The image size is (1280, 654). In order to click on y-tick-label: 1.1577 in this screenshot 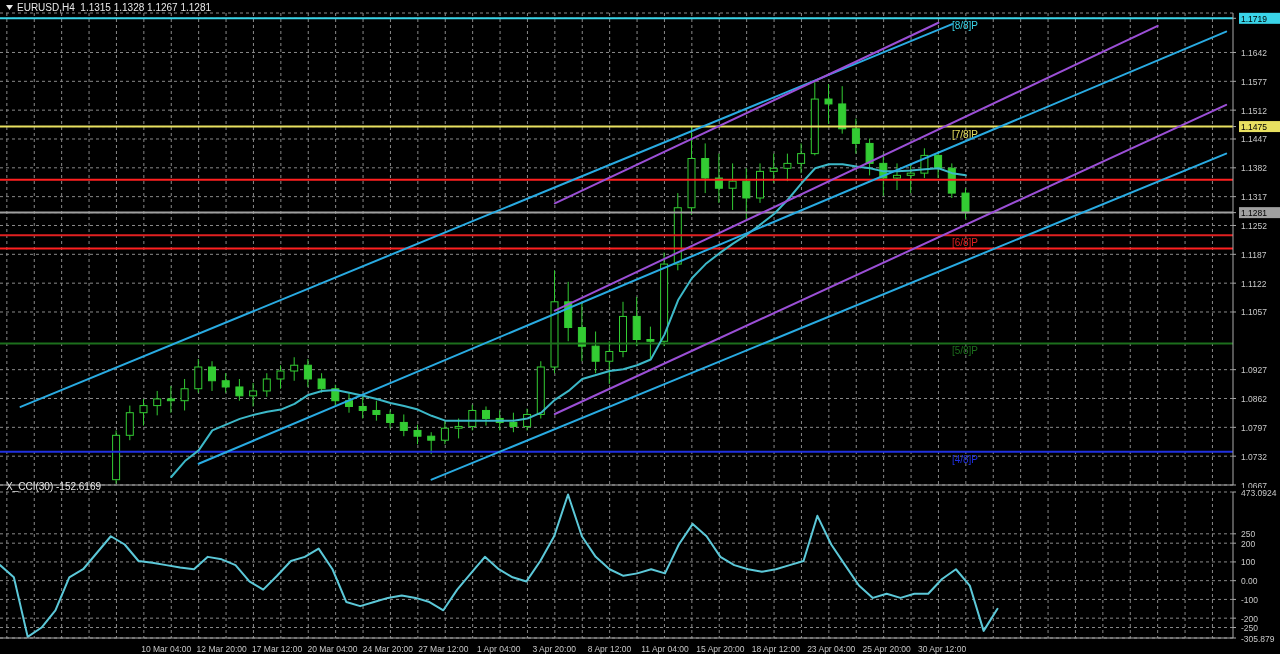, I will do `click(1254, 81)`.